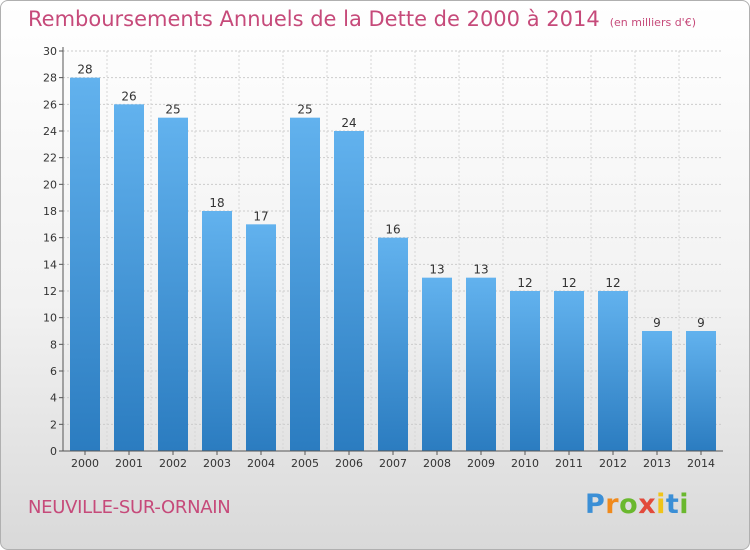  What do you see at coordinates (481, 364) in the screenshot?
I see `bar-2009` at bounding box center [481, 364].